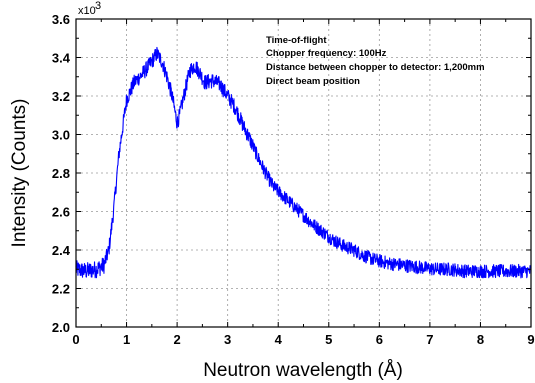 The width and height of the screenshot is (535, 383). Describe the element at coordinates (326, 53) in the screenshot. I see `annotation-line: Chopper frequency: 100Hz` at that location.